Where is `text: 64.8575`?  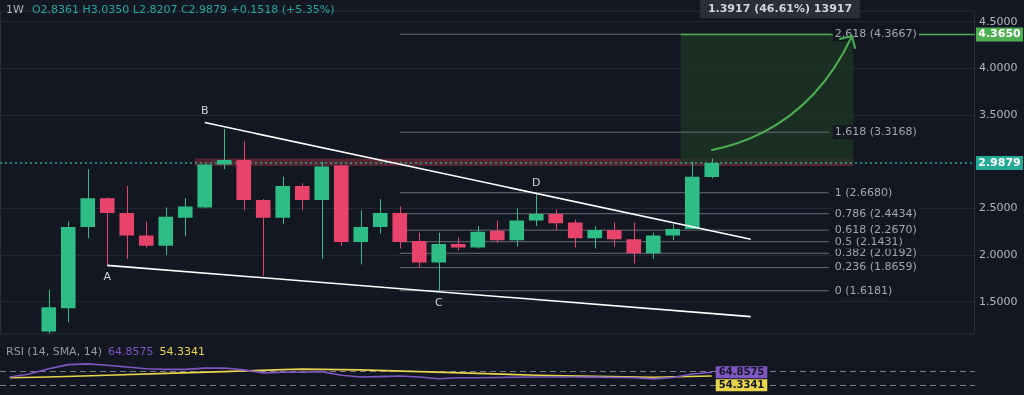 text: 64.8575 is located at coordinates (130, 351).